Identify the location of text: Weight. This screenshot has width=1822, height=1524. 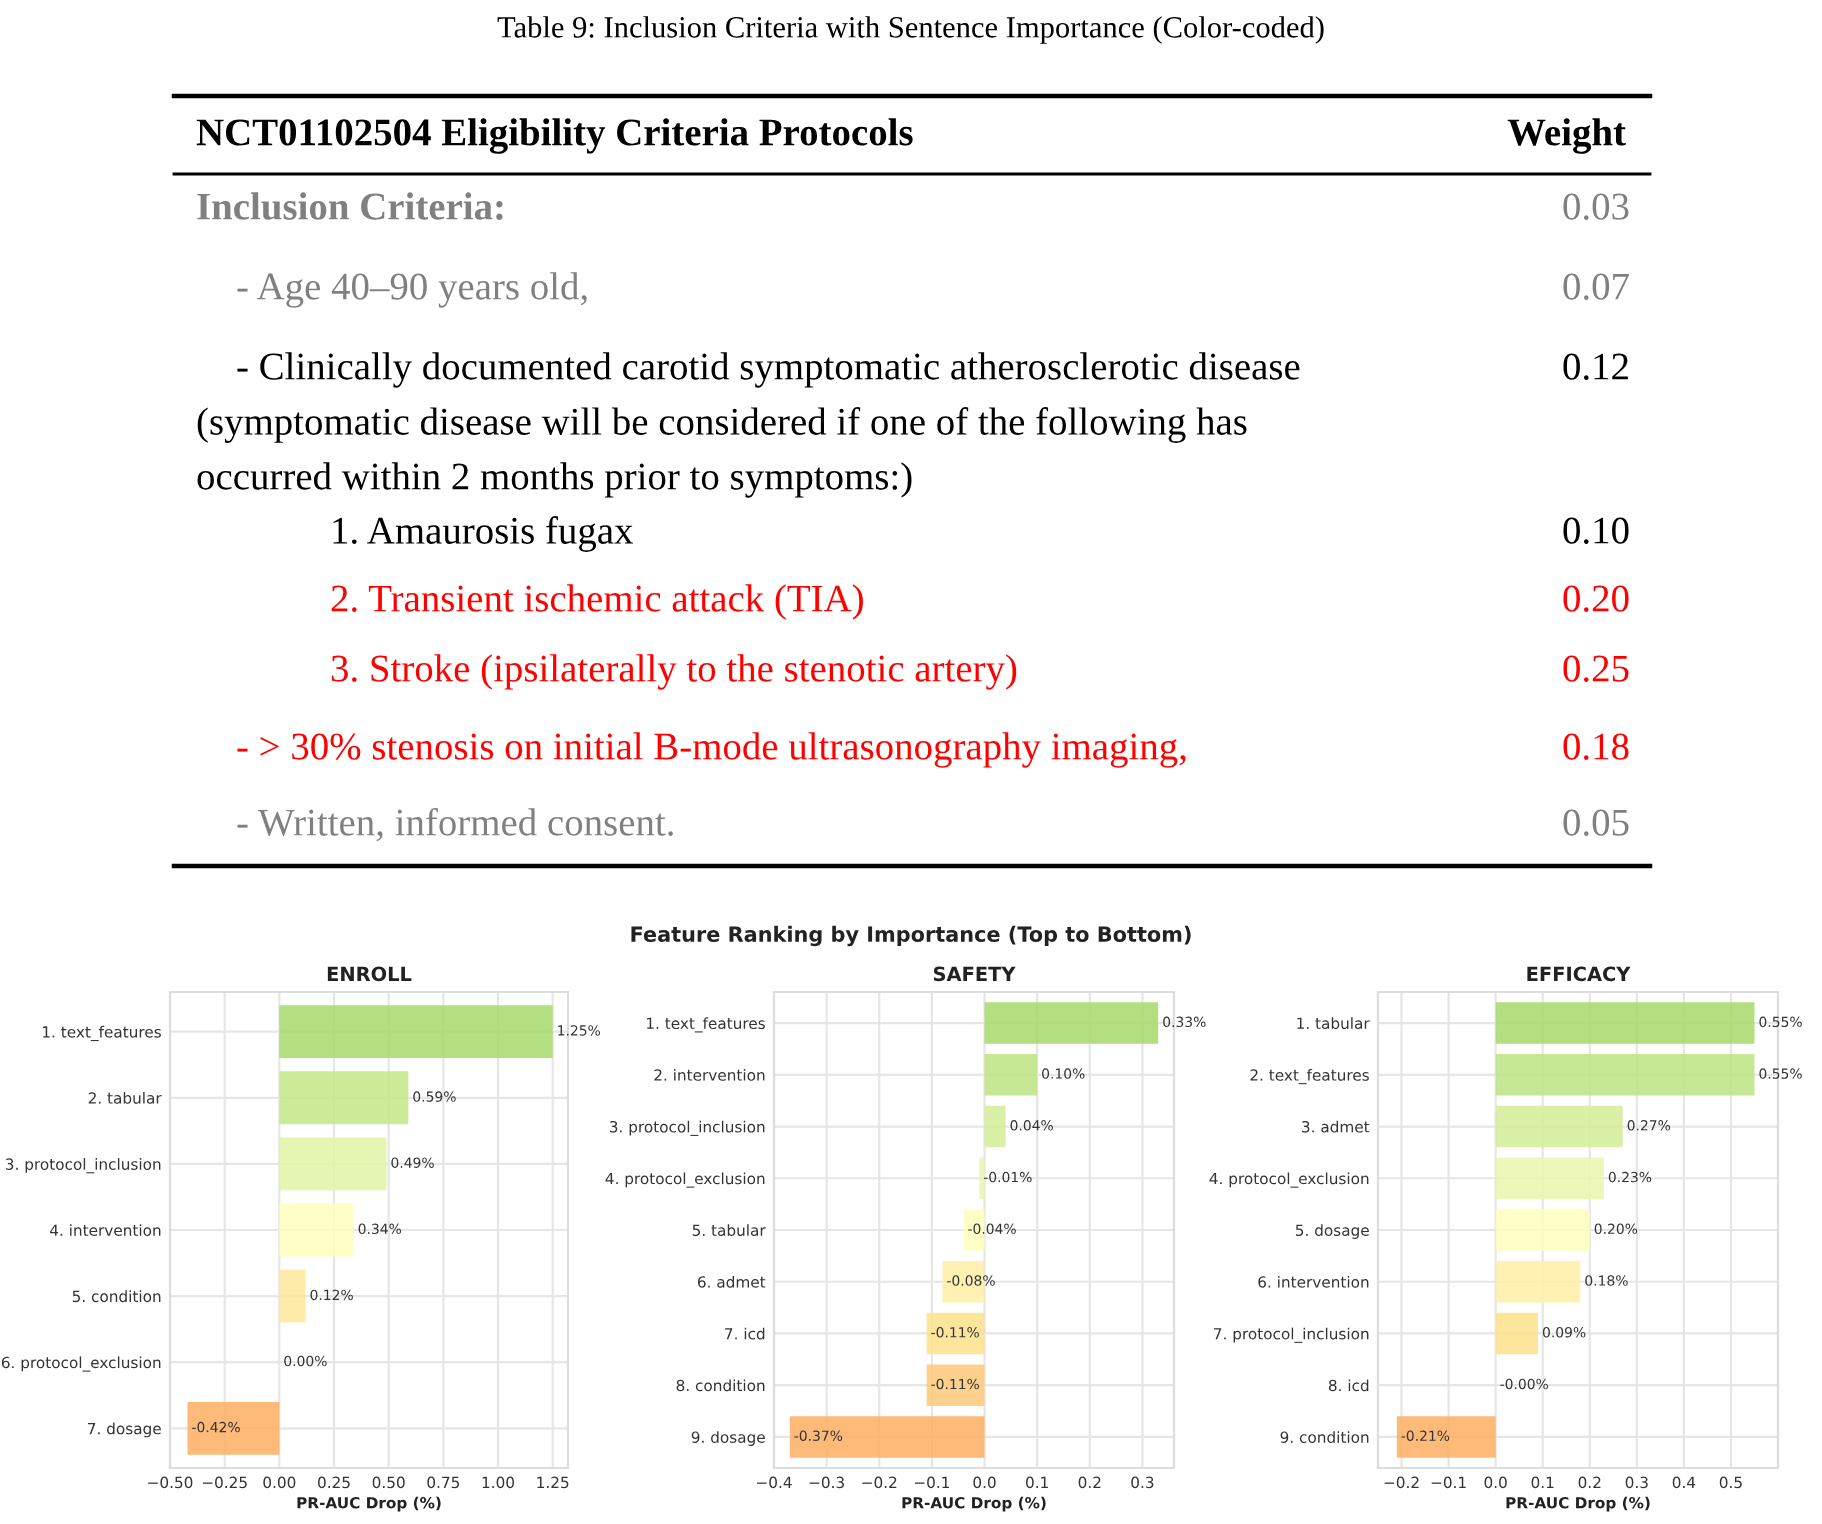
(1566, 136).